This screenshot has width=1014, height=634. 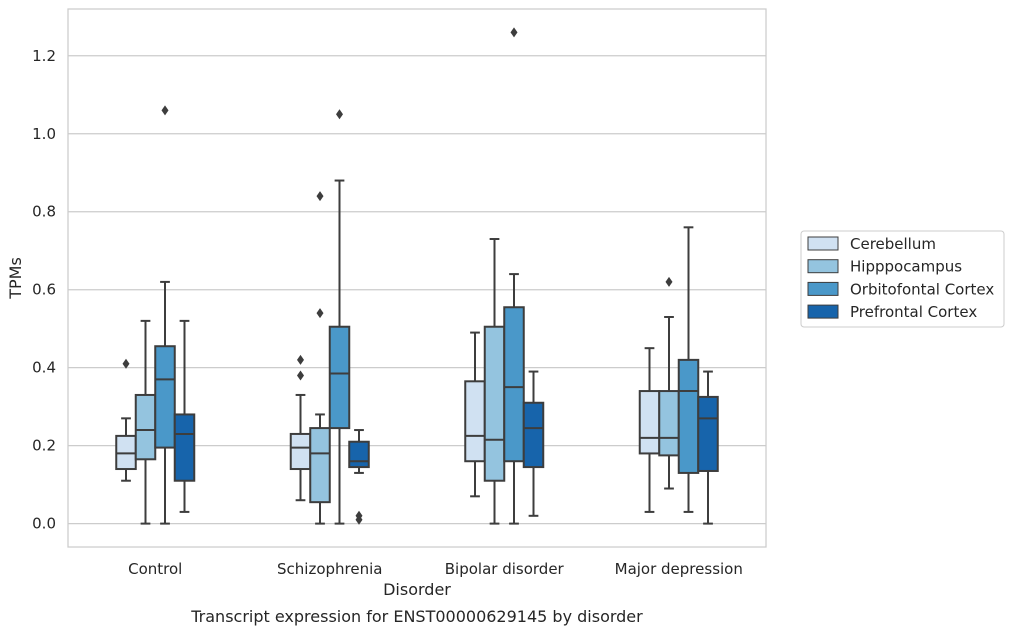 I want to click on y-tick-label: 0.0, so click(x=44, y=524).